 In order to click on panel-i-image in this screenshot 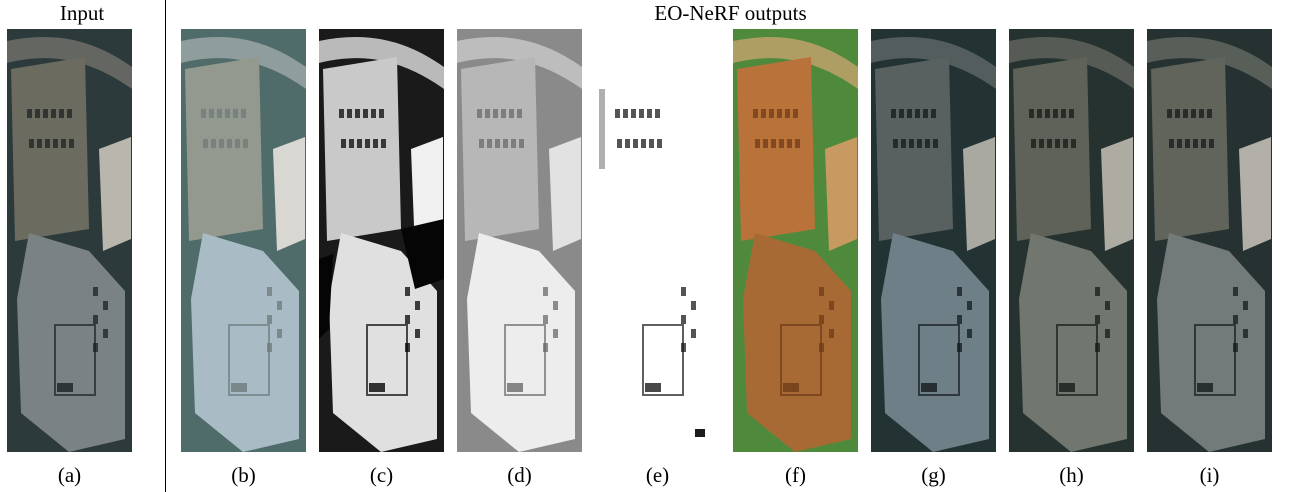, I will do `click(1209, 240)`.